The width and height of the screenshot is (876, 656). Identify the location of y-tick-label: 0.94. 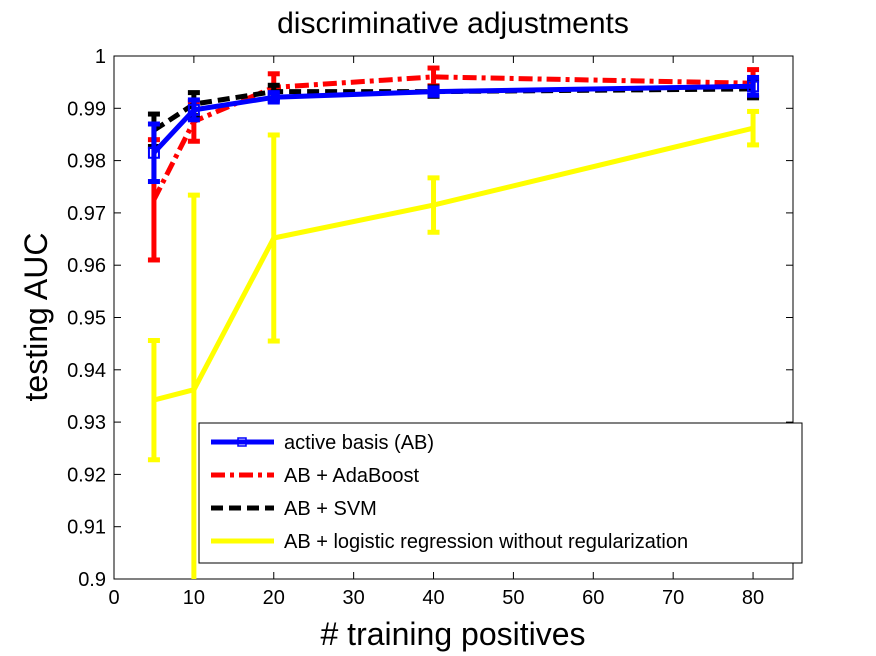
(86, 371).